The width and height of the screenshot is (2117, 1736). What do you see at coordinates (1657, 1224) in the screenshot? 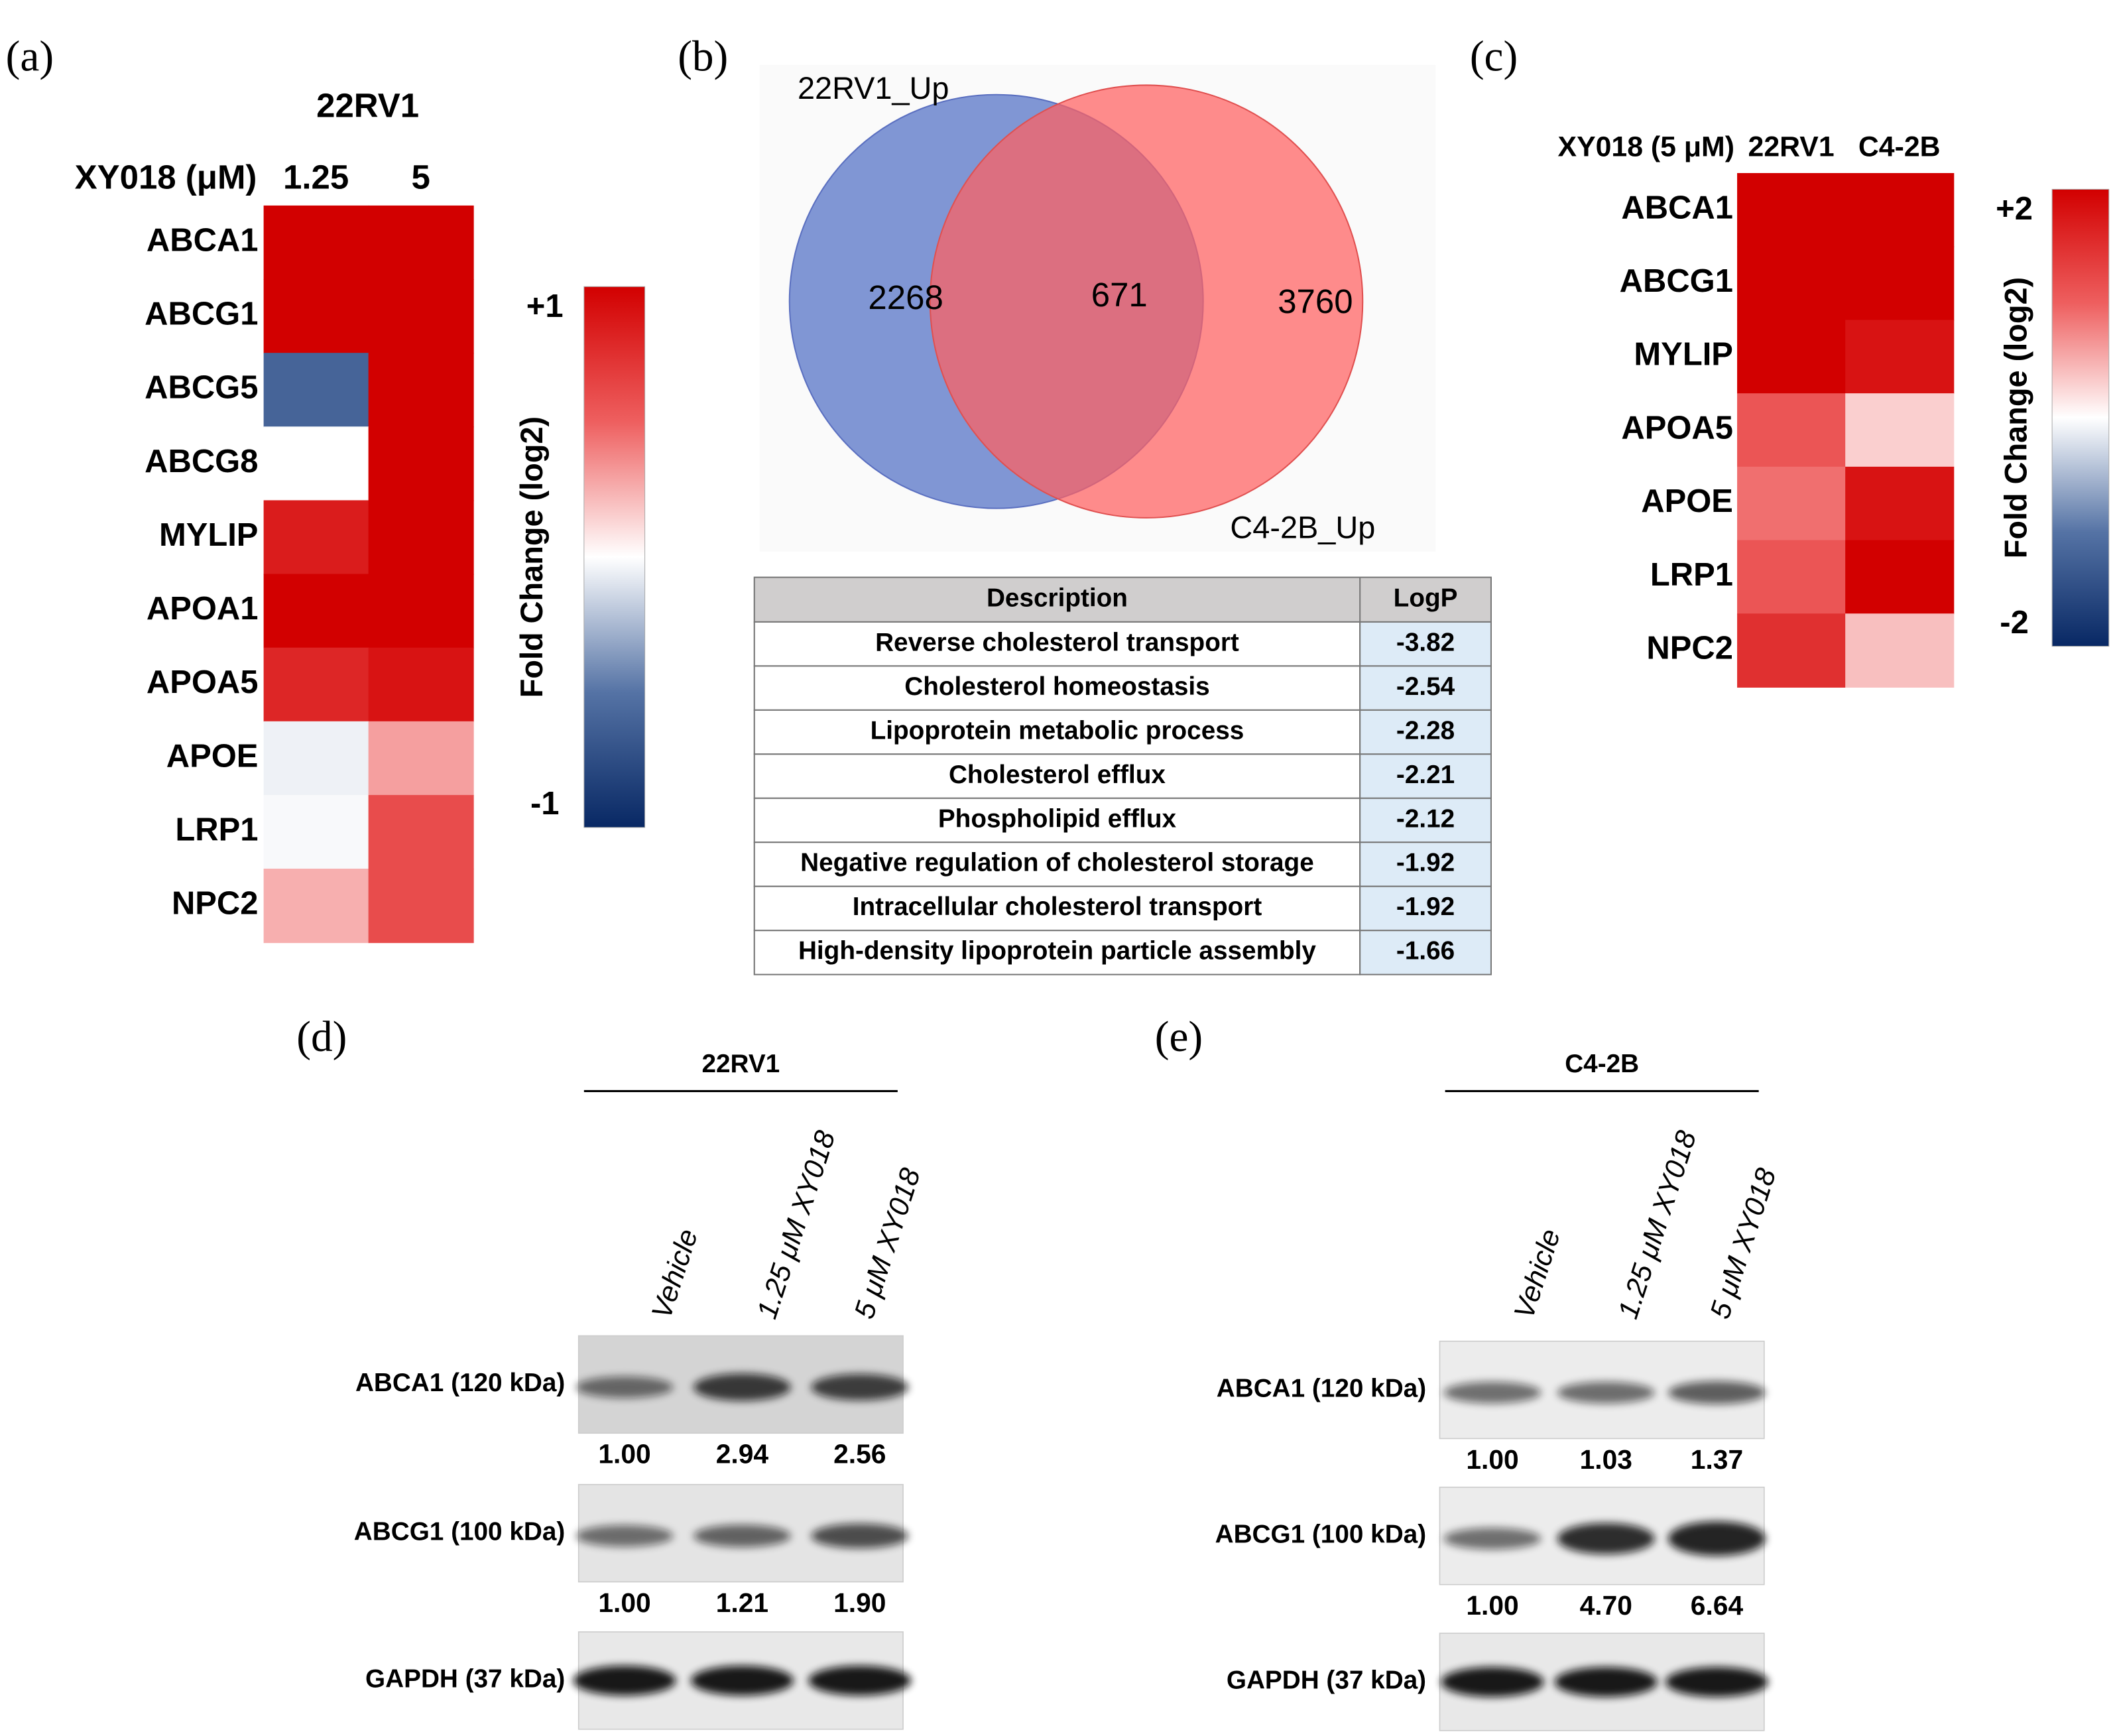
I see `lane-label: 1.25 μM XY018` at bounding box center [1657, 1224].